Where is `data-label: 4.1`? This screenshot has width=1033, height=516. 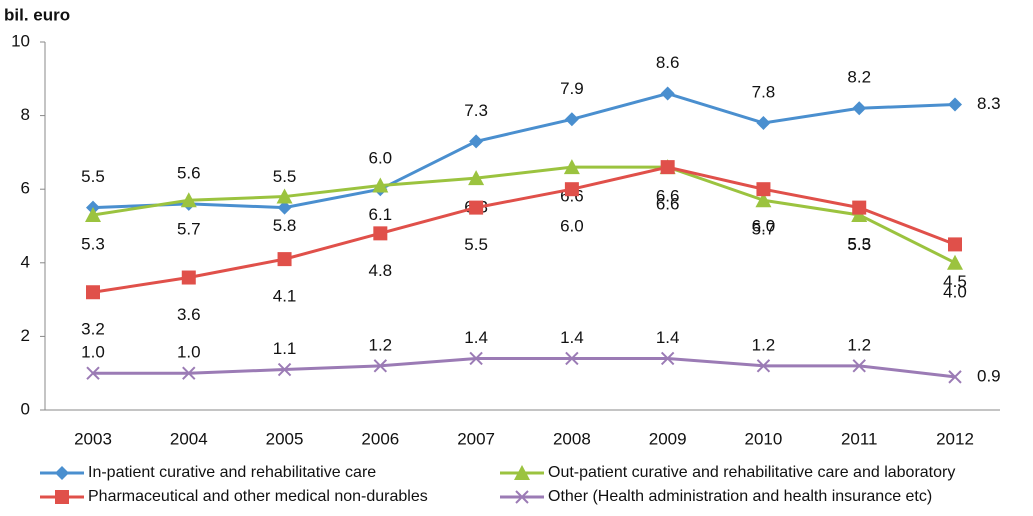
data-label: 4.1 is located at coordinates (285, 296).